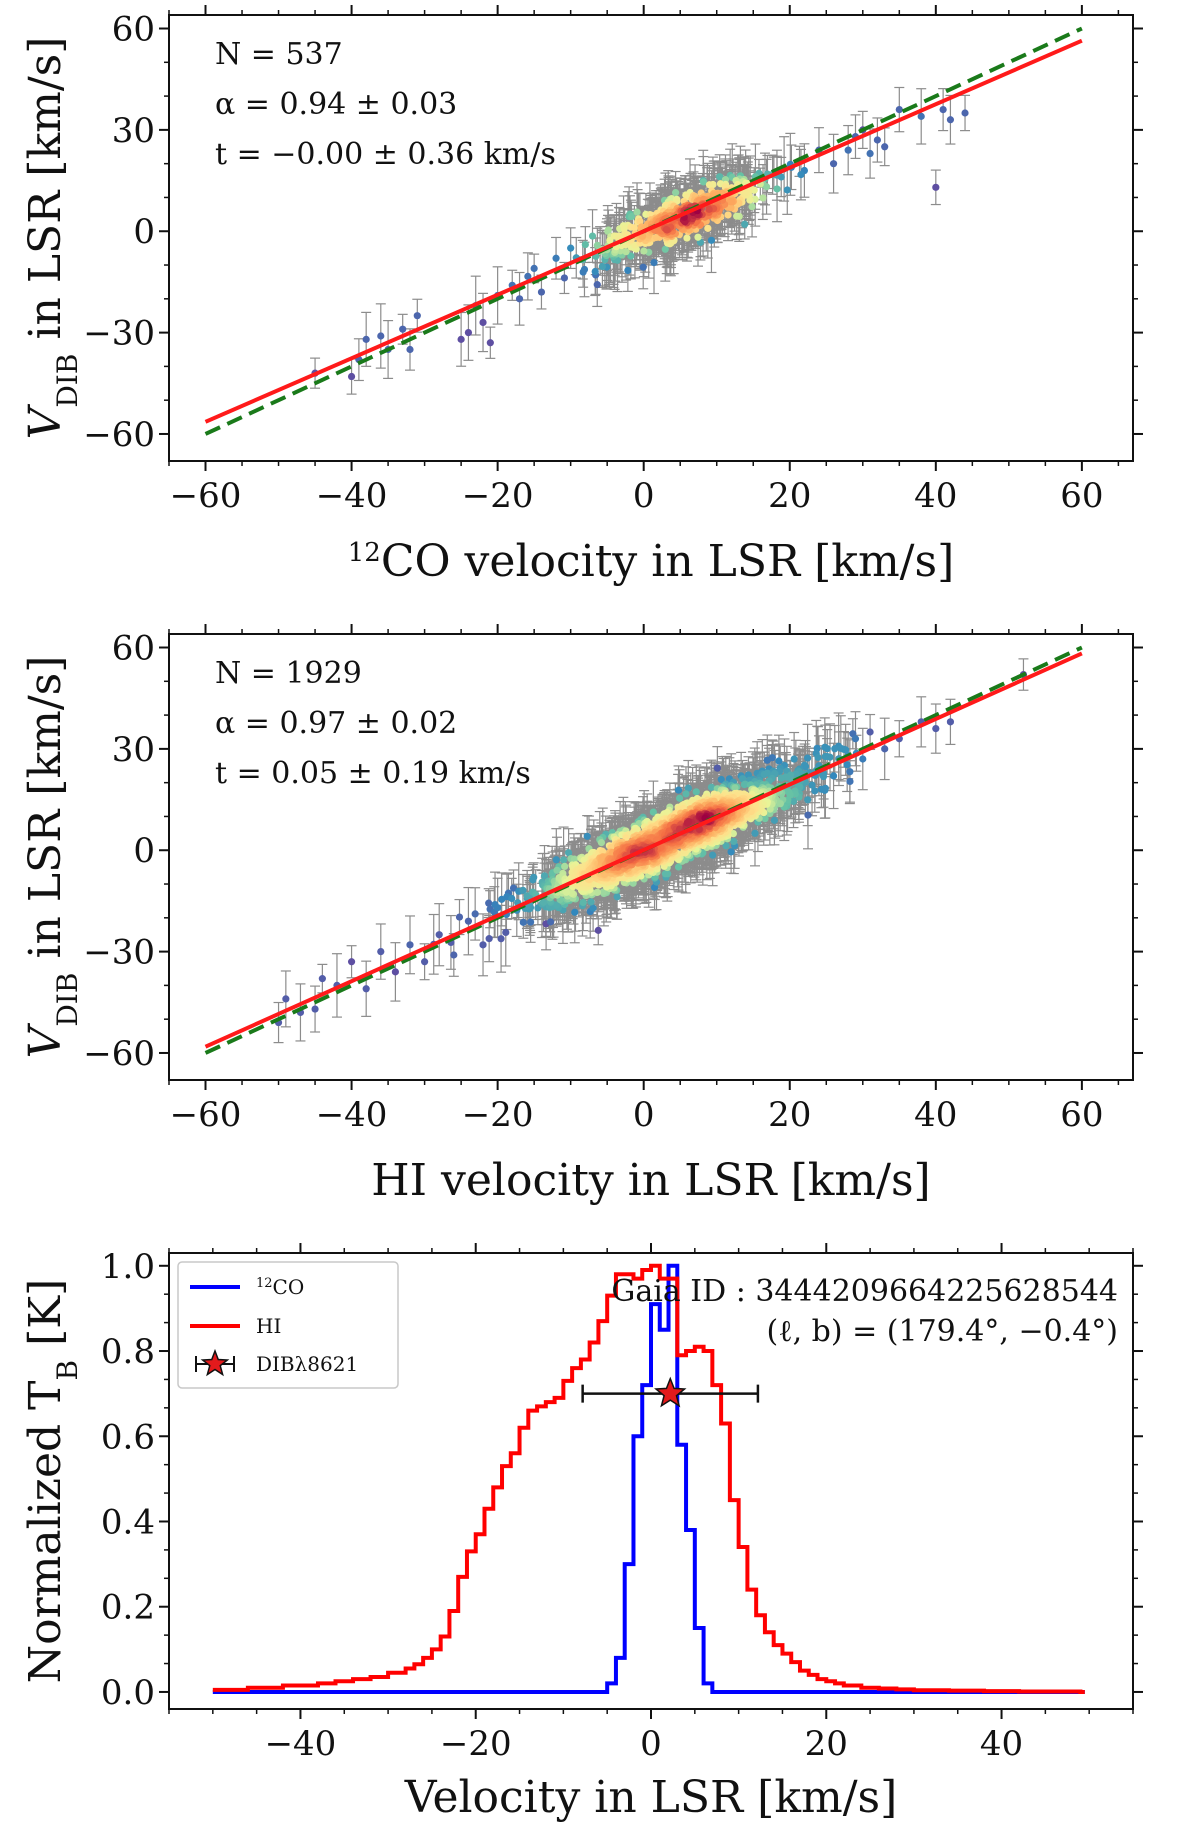 This screenshot has height=1826, width=1200. I want to click on top-y-tick-label: 60, so click(133, 30).